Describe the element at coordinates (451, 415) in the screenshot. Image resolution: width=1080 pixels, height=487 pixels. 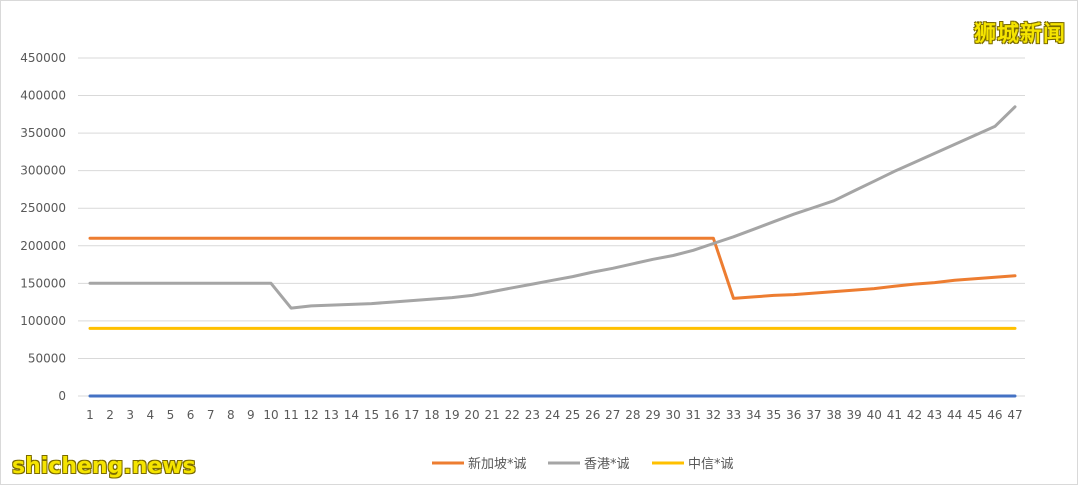
I see `x-tick-label: 19` at that location.